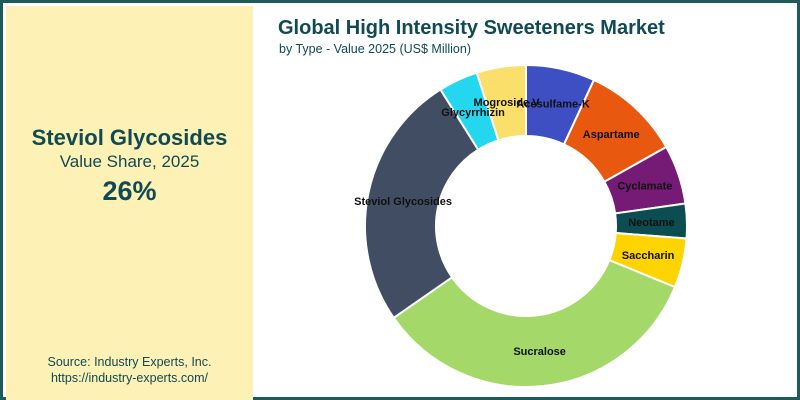 This screenshot has height=400, width=800. I want to click on slice-label-sucralose: Sucralose, so click(539, 352).